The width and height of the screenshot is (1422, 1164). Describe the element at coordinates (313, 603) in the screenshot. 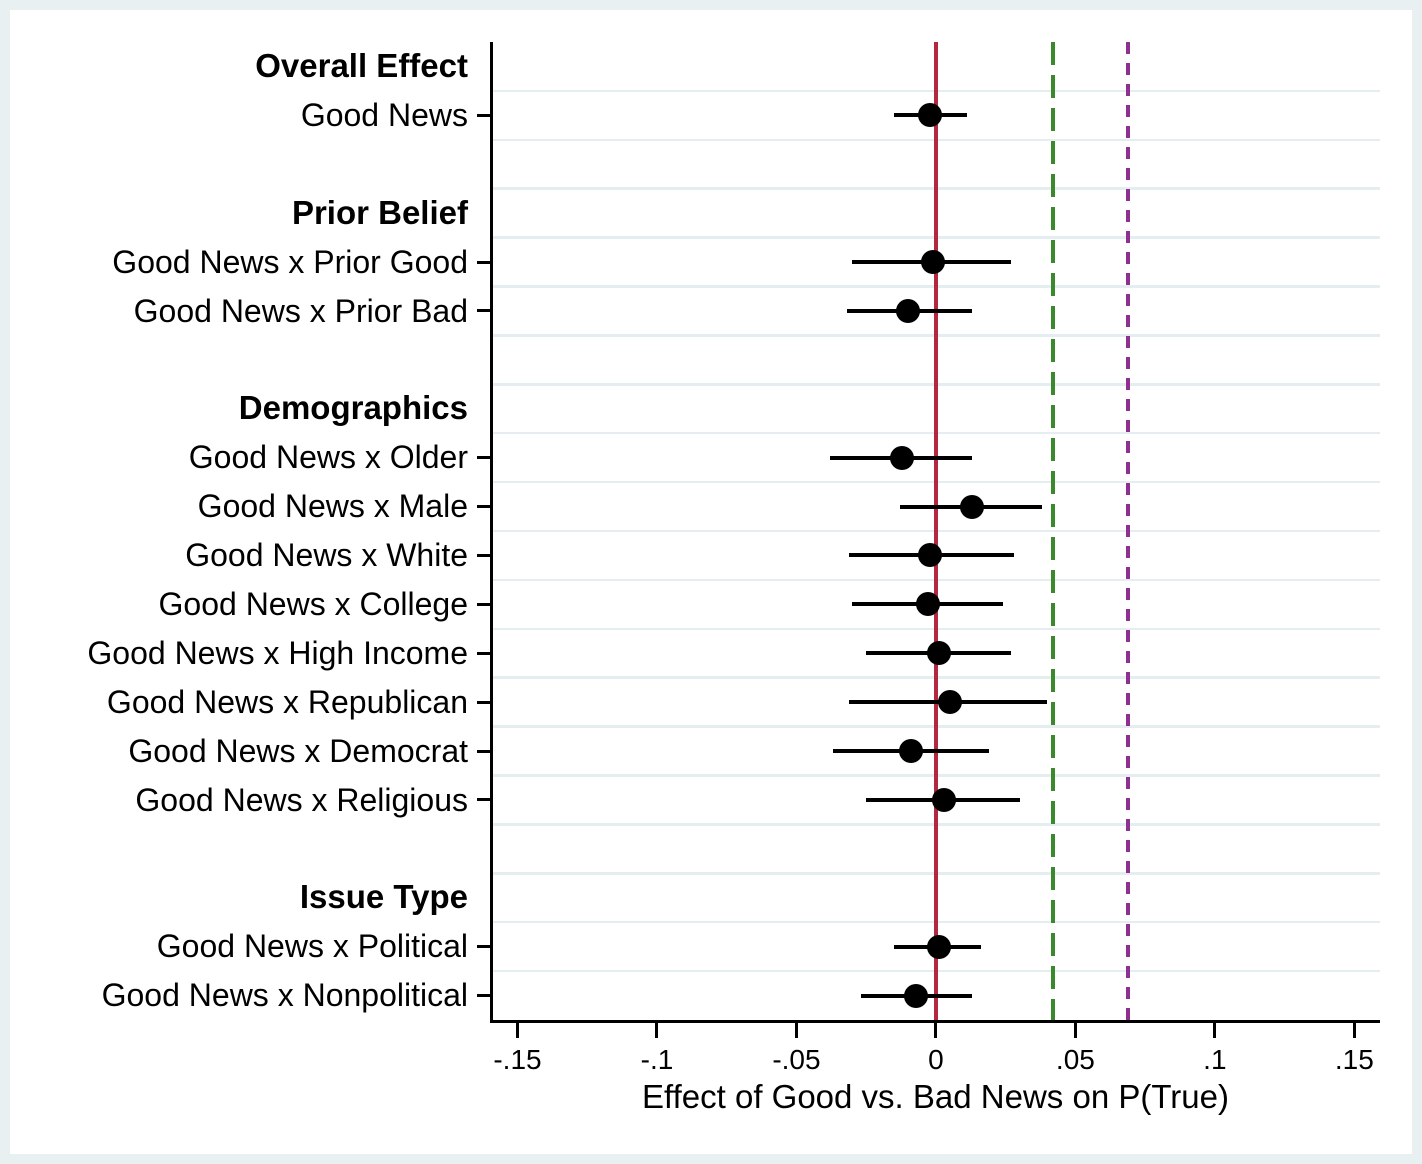

I see `category-label: Good News x College` at that location.